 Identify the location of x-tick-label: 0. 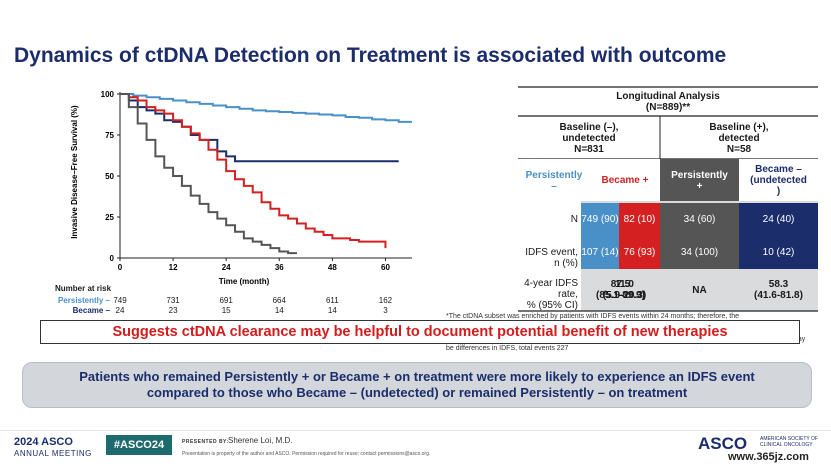
(120, 267).